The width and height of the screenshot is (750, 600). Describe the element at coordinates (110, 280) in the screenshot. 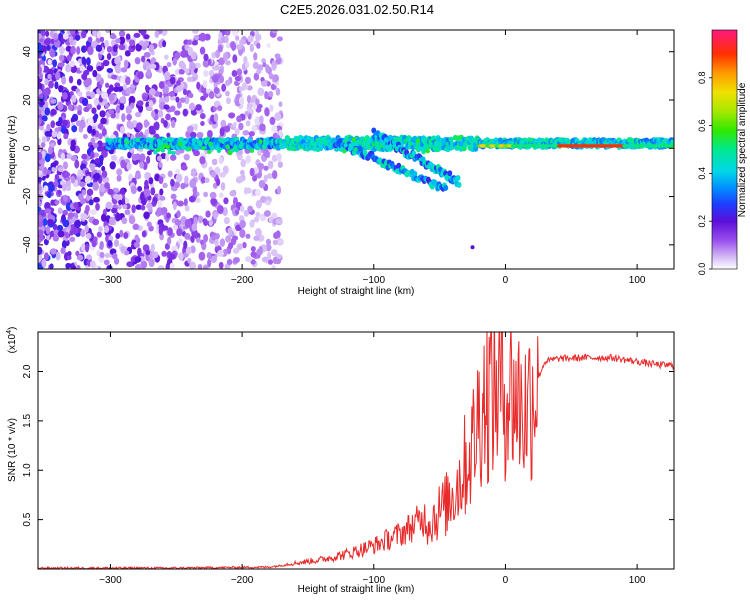

I see `heatmap-x-tick-label: −300` at that location.